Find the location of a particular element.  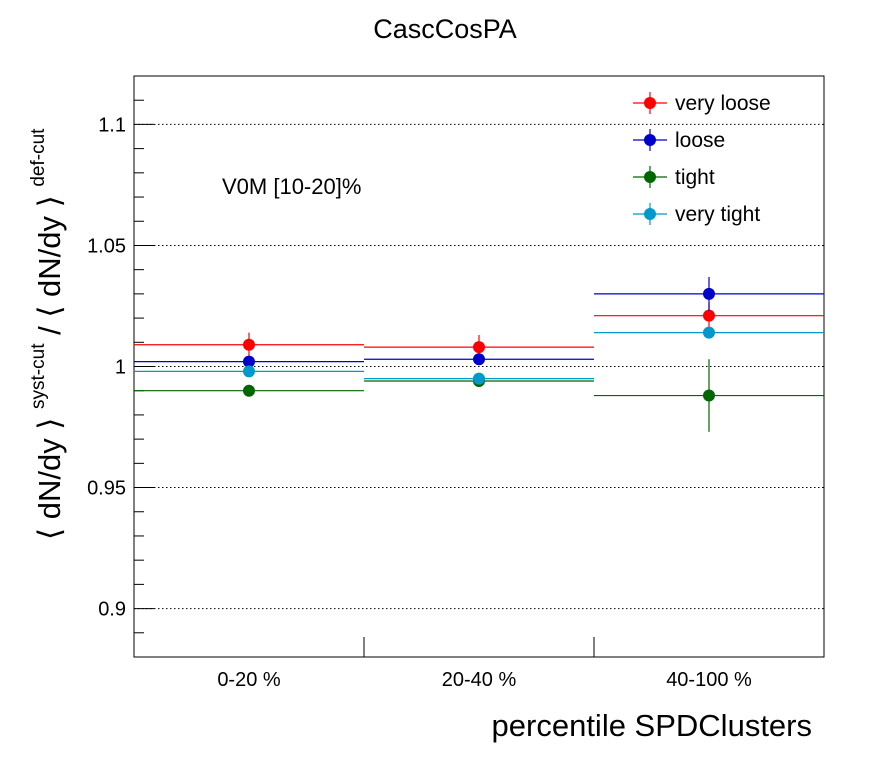

y-axis-label: ⟨ dN/dy ⟩ syst-cut / ⟨ dN/dy ⟩ def-cut is located at coordinates (41, 334).